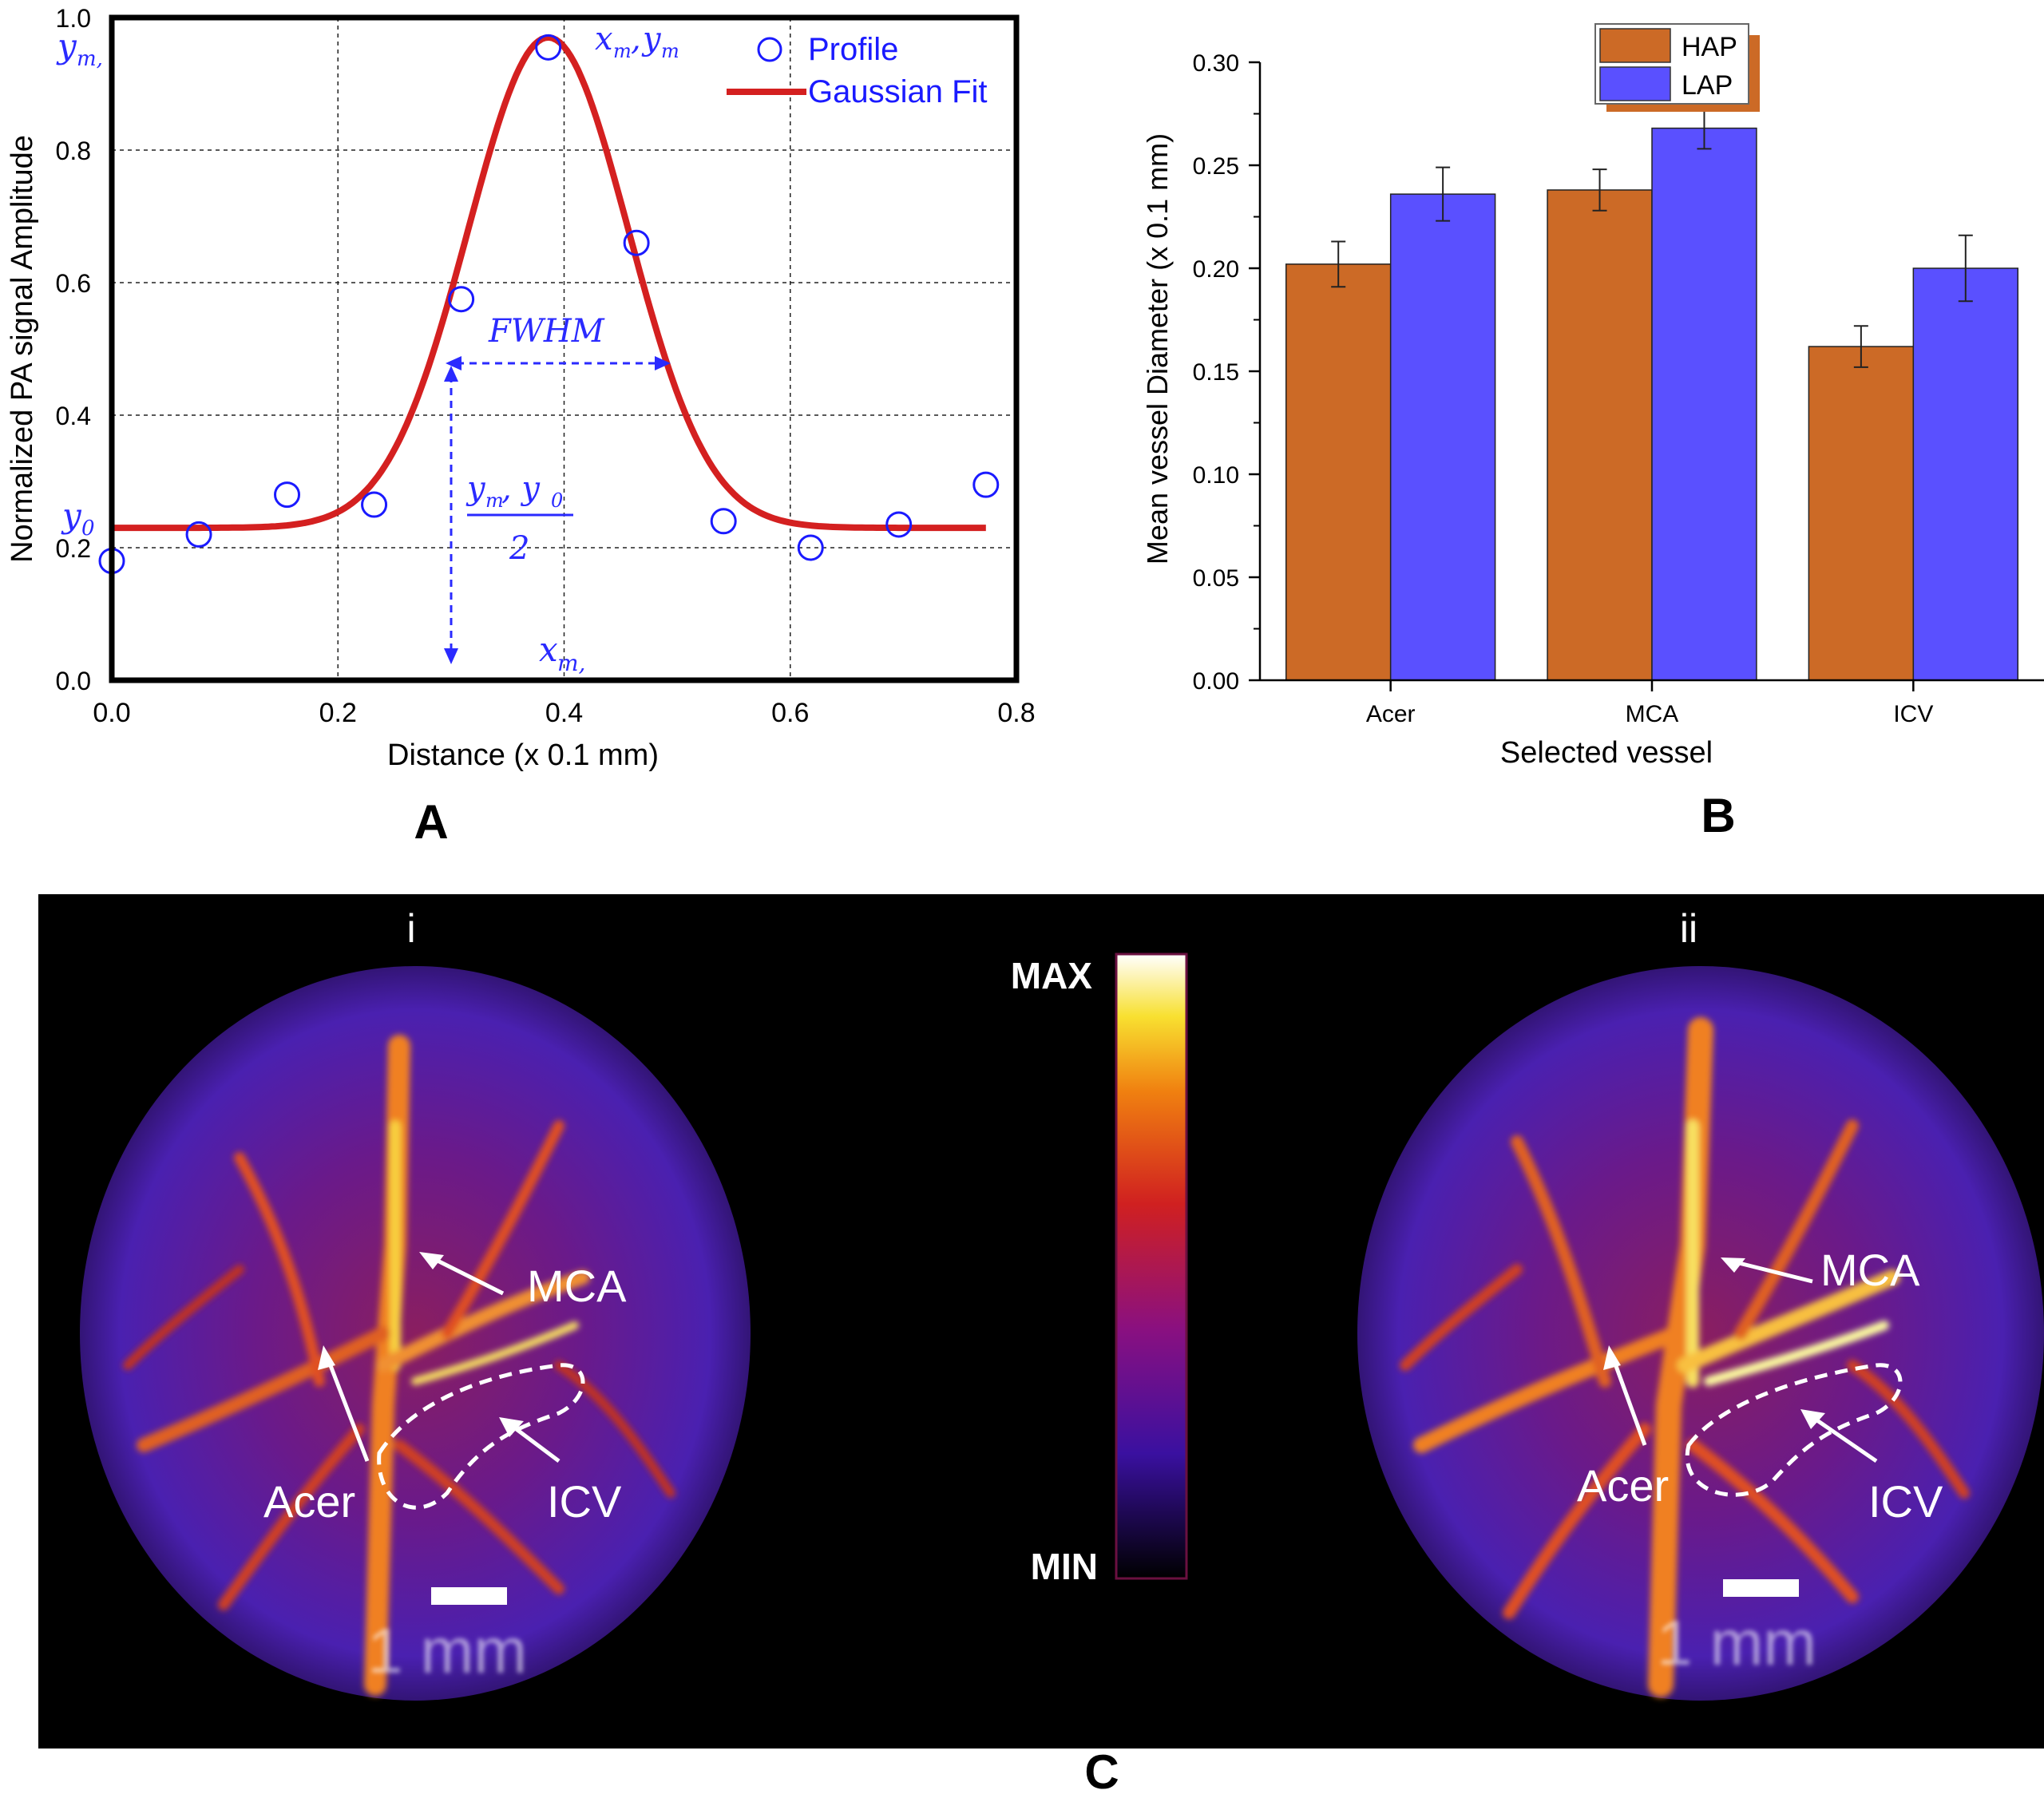 The width and height of the screenshot is (2044, 1802). What do you see at coordinates (1391, 714) in the screenshot?
I see `x-tick-label: Acer` at bounding box center [1391, 714].